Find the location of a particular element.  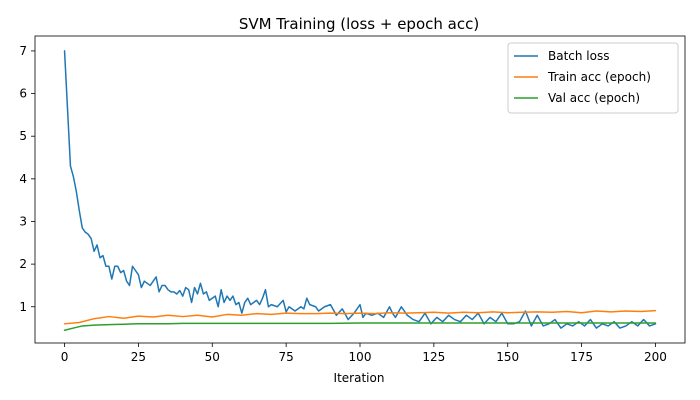

y-tick-label-1: 2 is located at coordinates (23, 264).